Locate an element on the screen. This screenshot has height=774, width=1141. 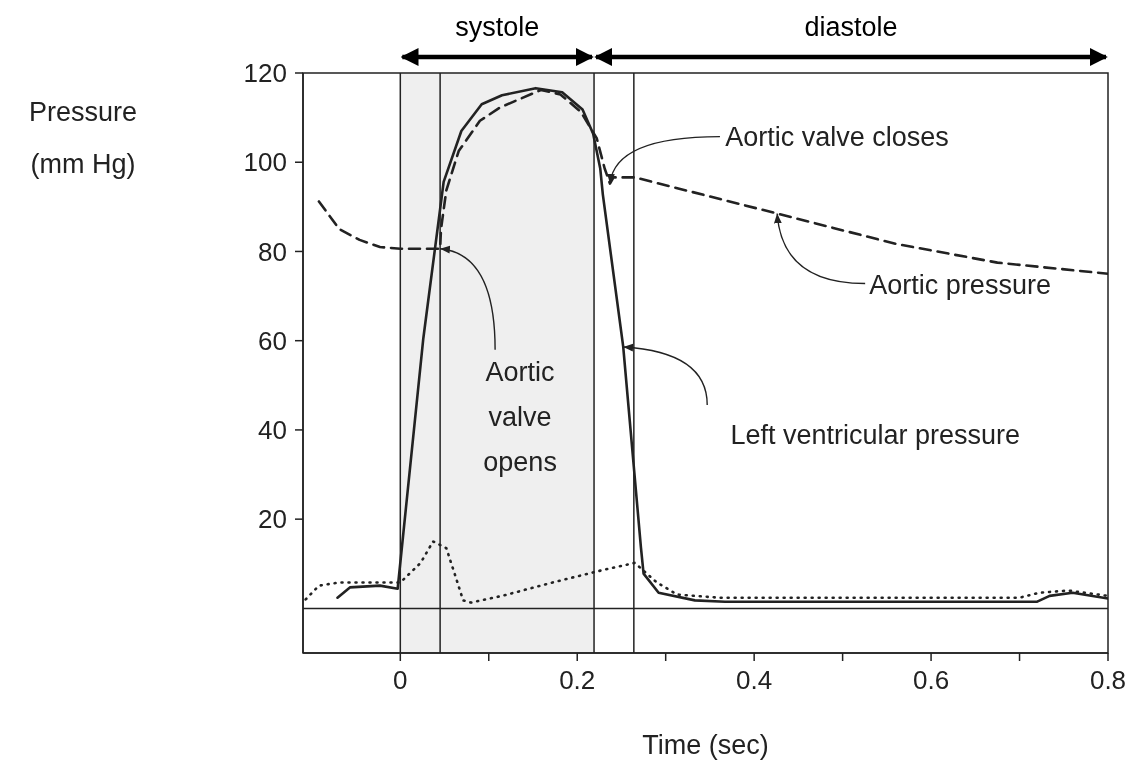
text: diastole is located at coordinates (851, 27).